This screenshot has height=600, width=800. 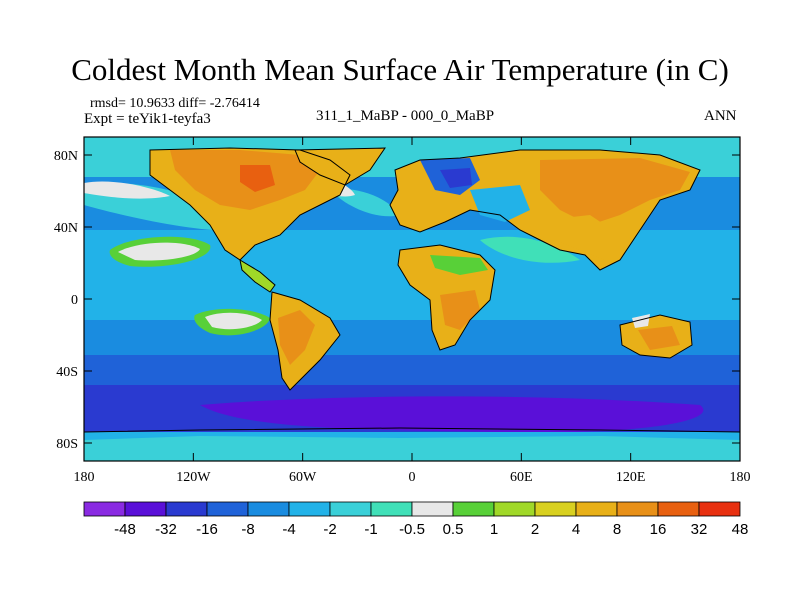 I want to click on colorbar-label: 16, so click(x=658, y=529).